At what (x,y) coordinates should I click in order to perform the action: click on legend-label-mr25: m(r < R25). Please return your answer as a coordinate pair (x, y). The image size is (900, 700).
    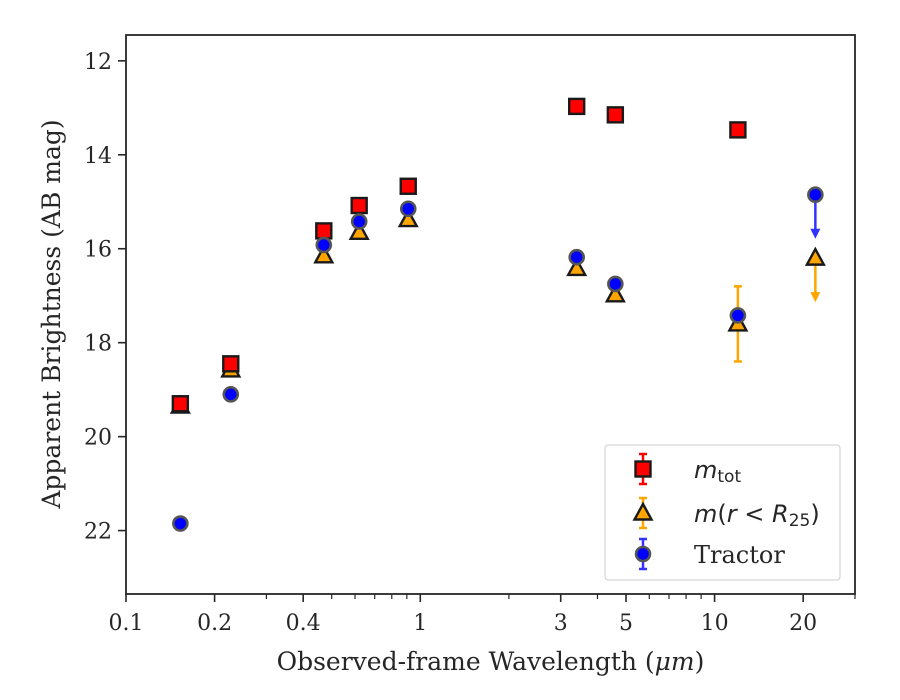
    Looking at the image, I should click on (757, 515).